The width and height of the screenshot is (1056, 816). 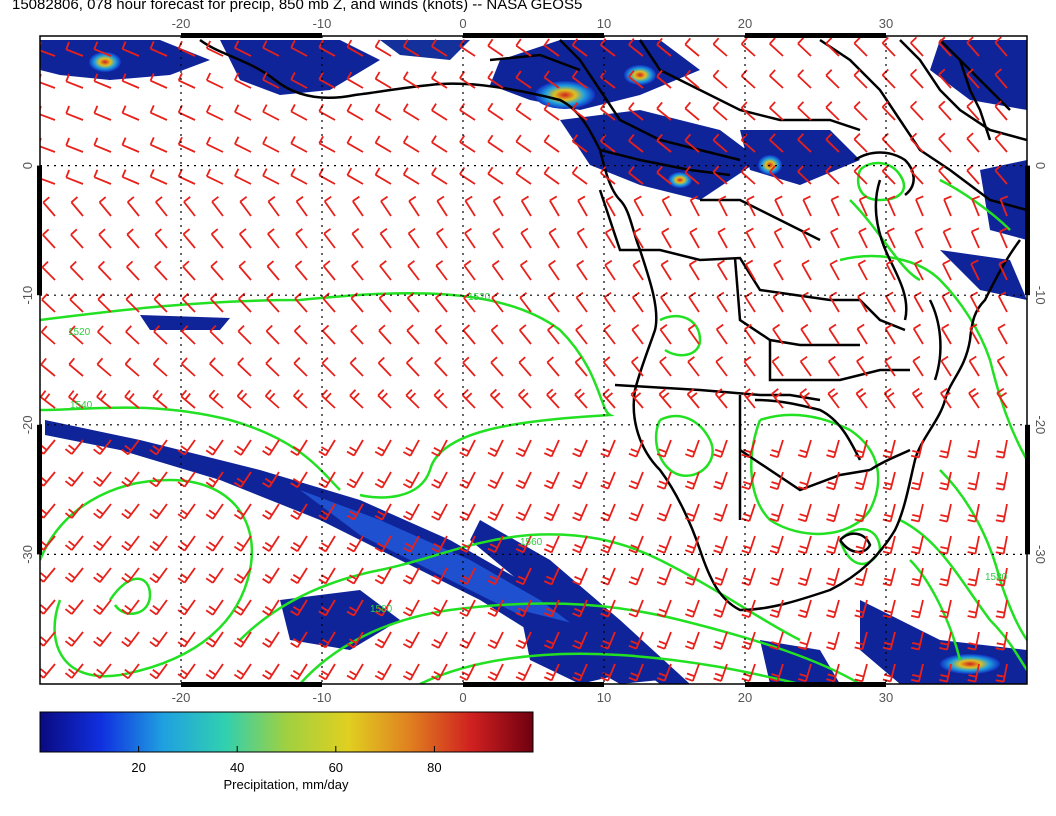 What do you see at coordinates (27, 554) in the screenshot?
I see `lat-tick-label-left: -30` at bounding box center [27, 554].